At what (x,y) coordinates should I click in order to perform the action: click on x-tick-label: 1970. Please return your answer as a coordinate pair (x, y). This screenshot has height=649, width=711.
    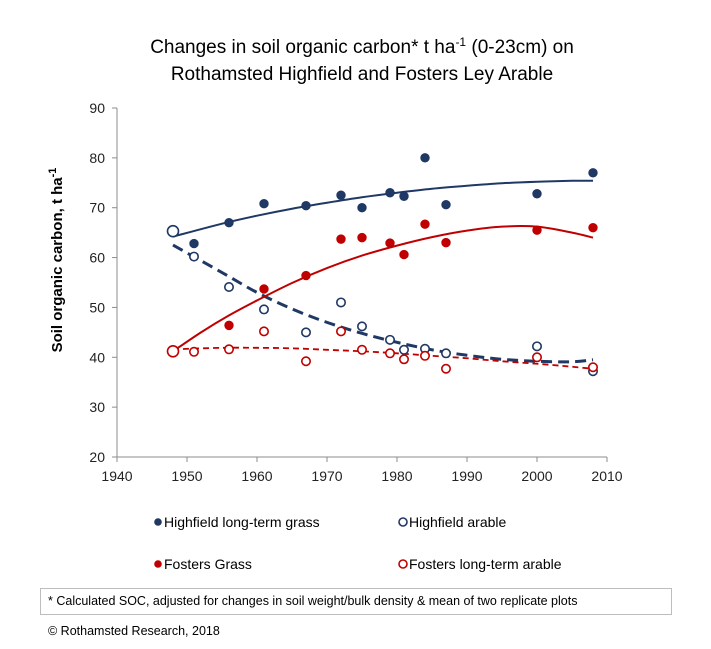
    Looking at the image, I should click on (326, 476).